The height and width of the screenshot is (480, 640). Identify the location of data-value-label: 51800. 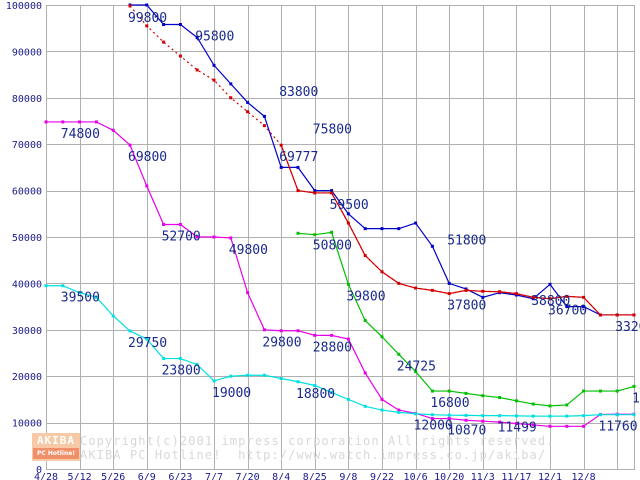
(466, 241).